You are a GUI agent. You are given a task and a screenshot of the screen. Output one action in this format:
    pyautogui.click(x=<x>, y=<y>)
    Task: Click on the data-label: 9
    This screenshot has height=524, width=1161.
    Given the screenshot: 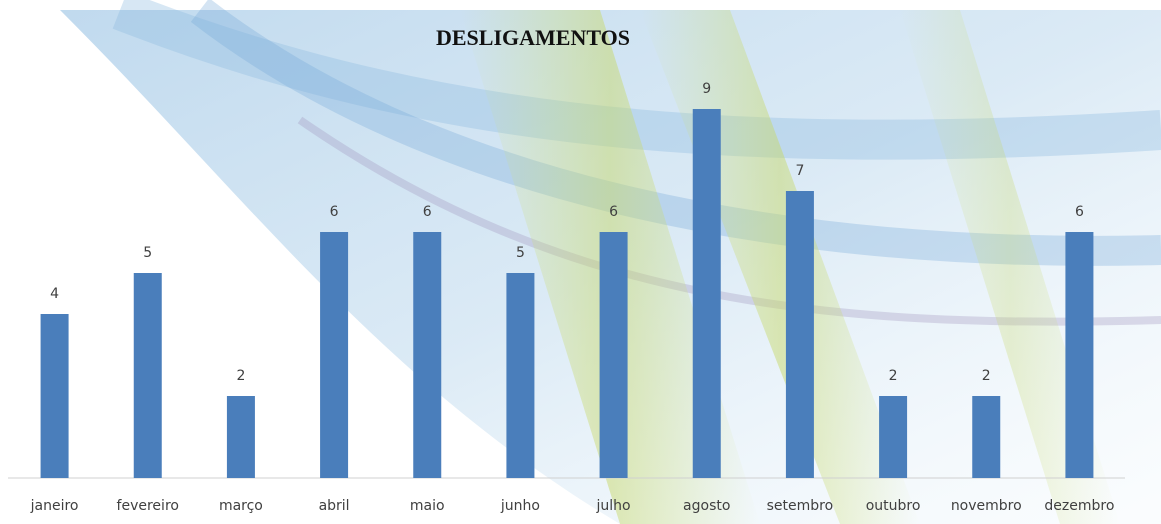 What is the action you would take?
    pyautogui.click(x=706, y=89)
    